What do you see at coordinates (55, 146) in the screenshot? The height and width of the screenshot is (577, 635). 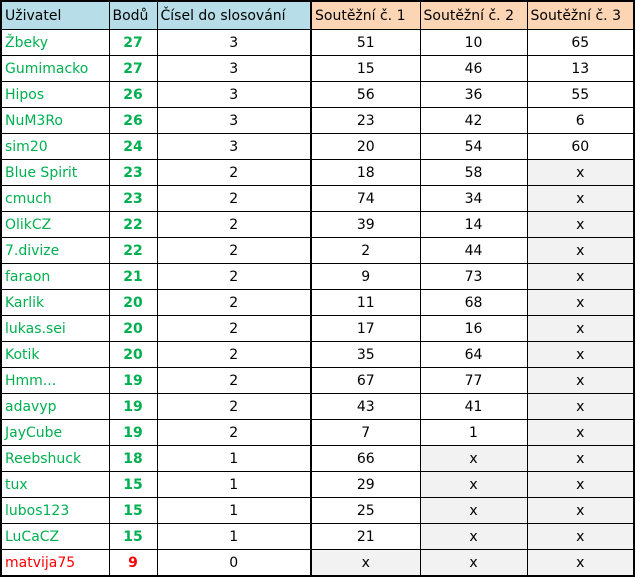 I see `user-cell: sim20` at bounding box center [55, 146].